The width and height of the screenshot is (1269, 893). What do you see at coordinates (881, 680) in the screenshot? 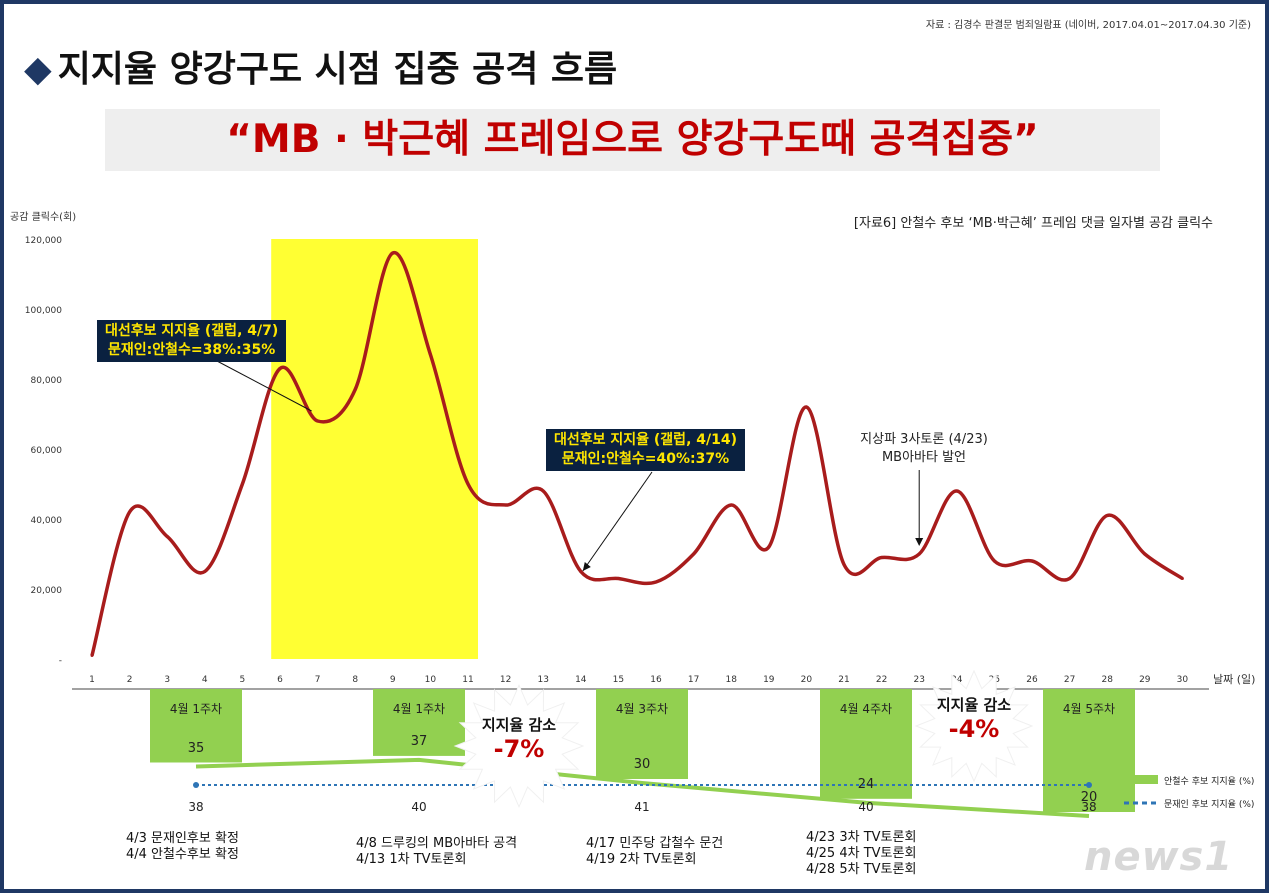
I see `x-tick-label: 22` at bounding box center [881, 680].